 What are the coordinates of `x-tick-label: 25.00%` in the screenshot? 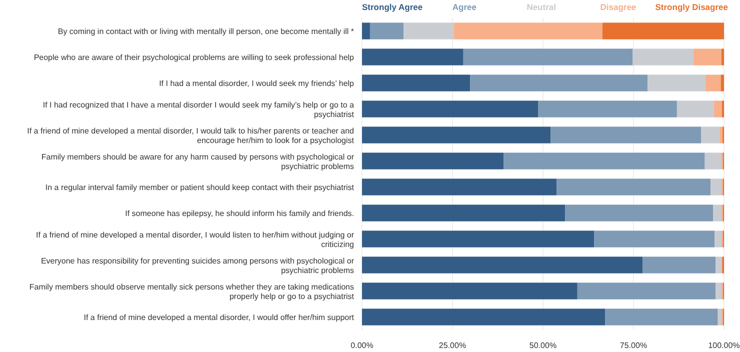 It's located at (452, 345).